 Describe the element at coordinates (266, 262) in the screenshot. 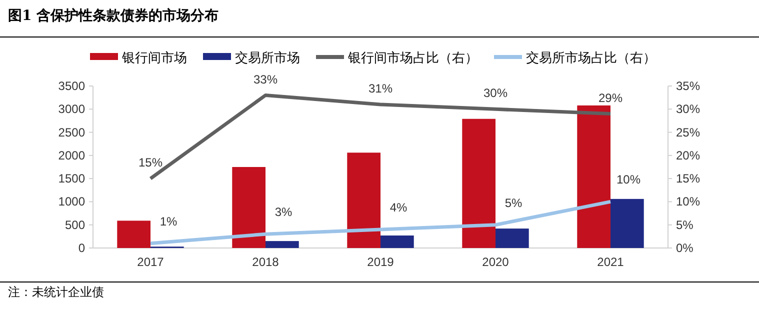

I see `x-tick-label: 2018` at that location.